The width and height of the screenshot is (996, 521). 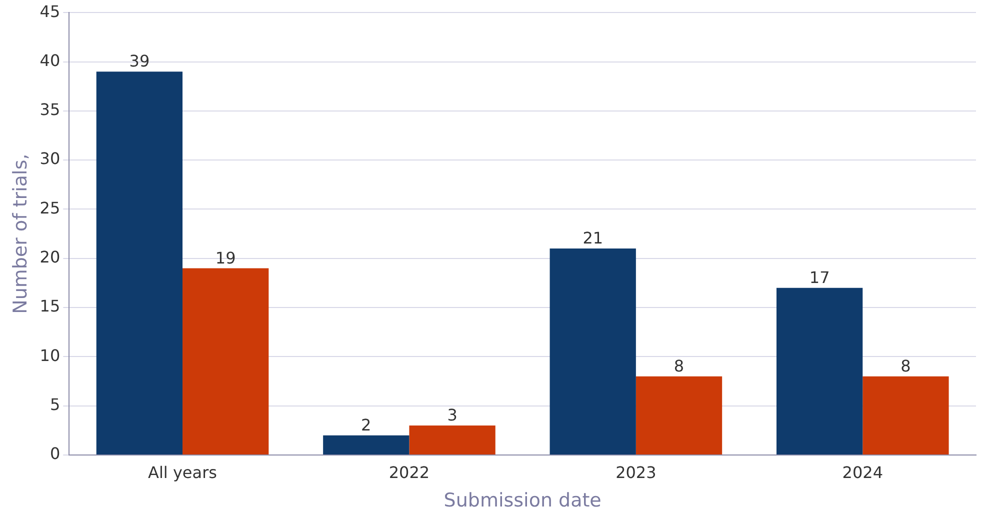 What do you see at coordinates (50, 60) in the screenshot?
I see `y-tick-label: 40` at bounding box center [50, 60].